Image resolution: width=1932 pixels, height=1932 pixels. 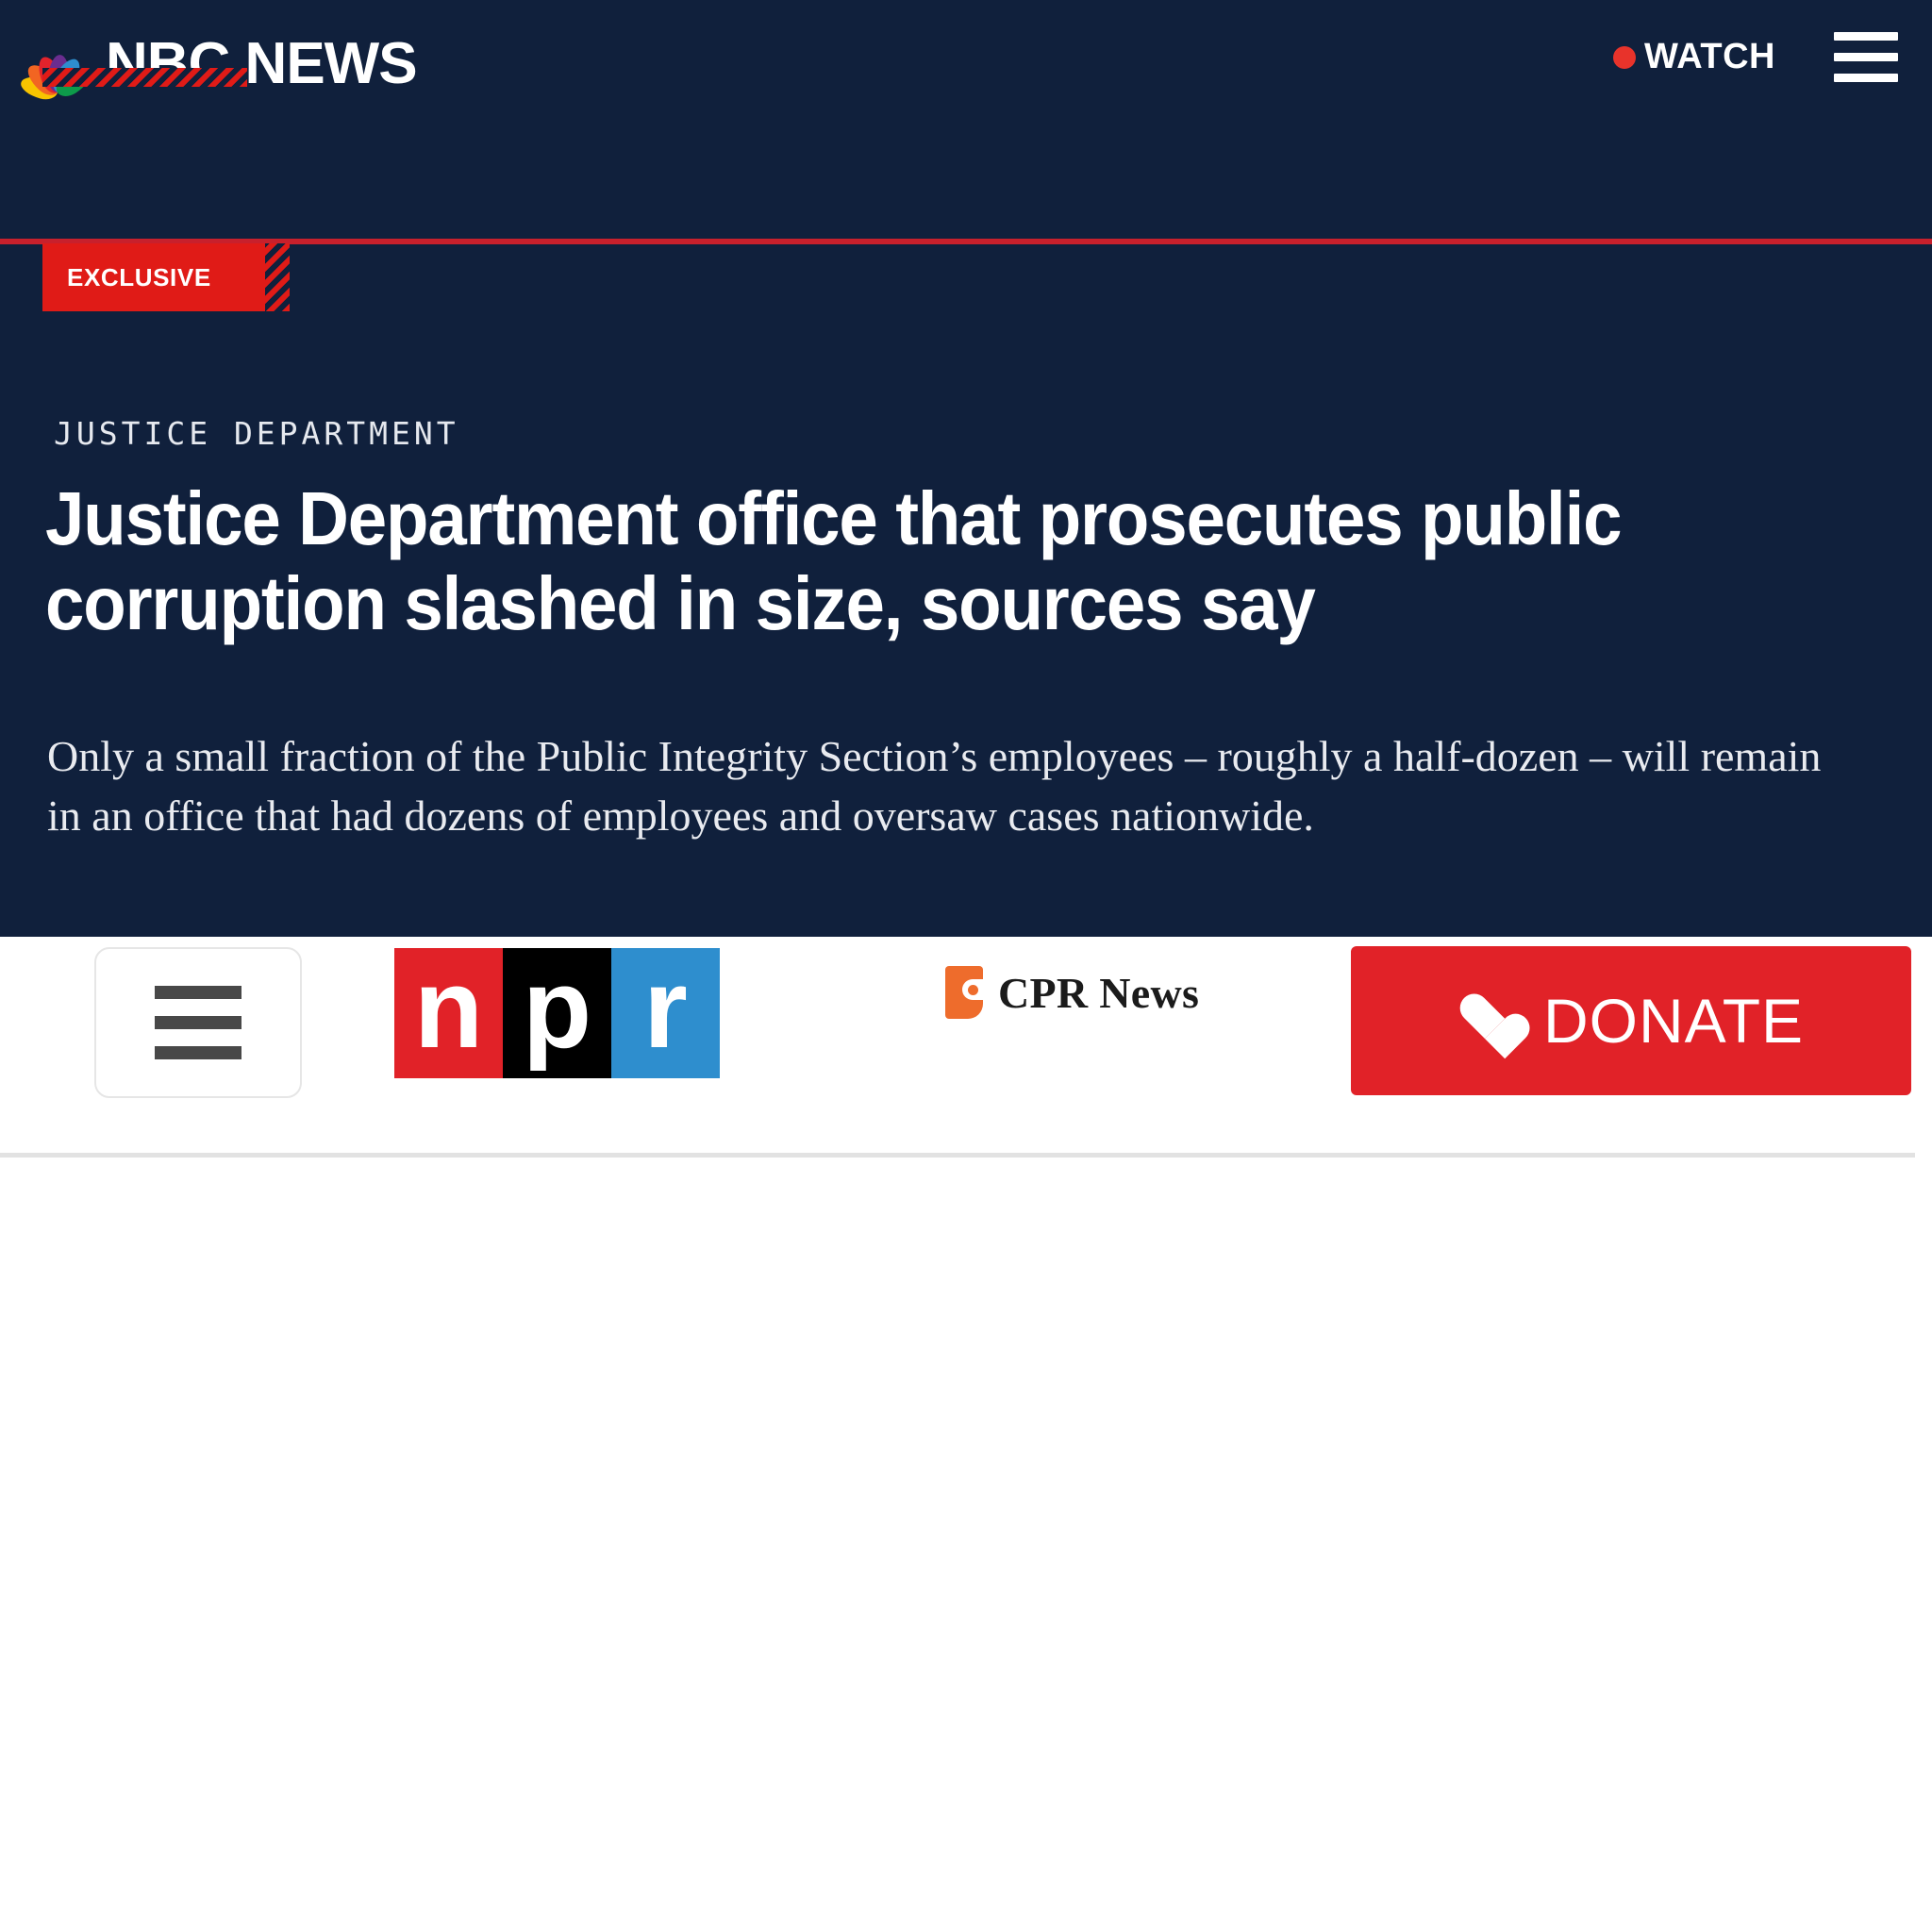 I want to click on badge-hatch-right, so click(x=277, y=277).